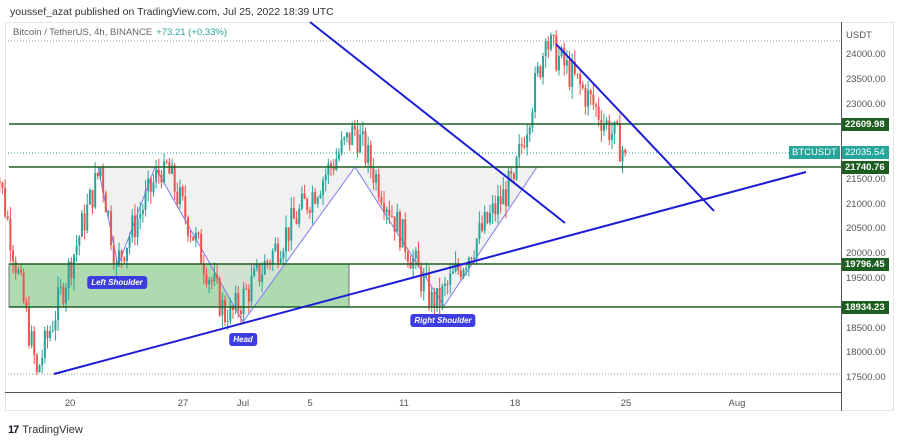 The image size is (900, 445). What do you see at coordinates (443, 320) in the screenshot?
I see `right-shoulder-label: Right Shoulder` at bounding box center [443, 320].